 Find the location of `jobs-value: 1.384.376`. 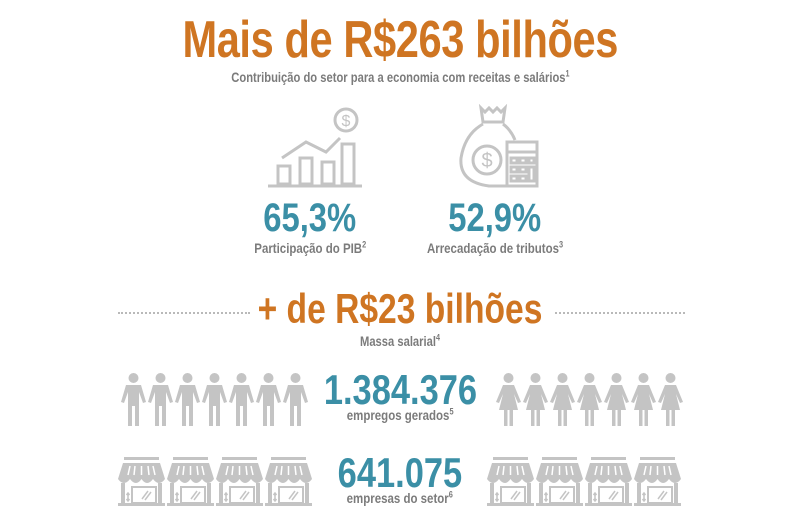

jobs-value: 1.384.376 is located at coordinates (400, 389).